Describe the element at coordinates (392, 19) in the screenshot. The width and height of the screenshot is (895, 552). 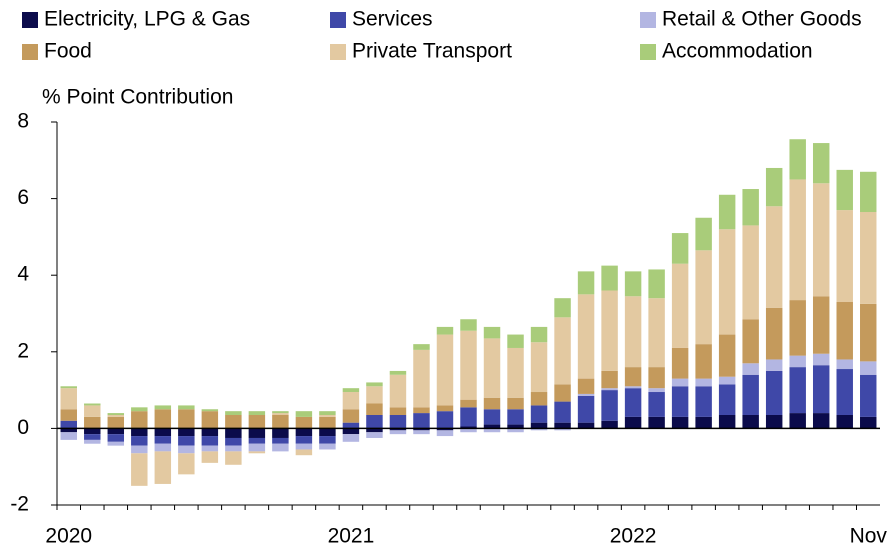
I see `legend-label: Services` at that location.